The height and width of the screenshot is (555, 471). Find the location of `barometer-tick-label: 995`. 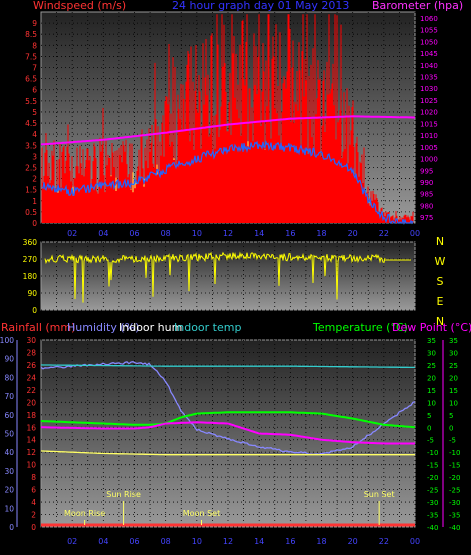

barometer-tick-label: 995 is located at coordinates (426, 171).